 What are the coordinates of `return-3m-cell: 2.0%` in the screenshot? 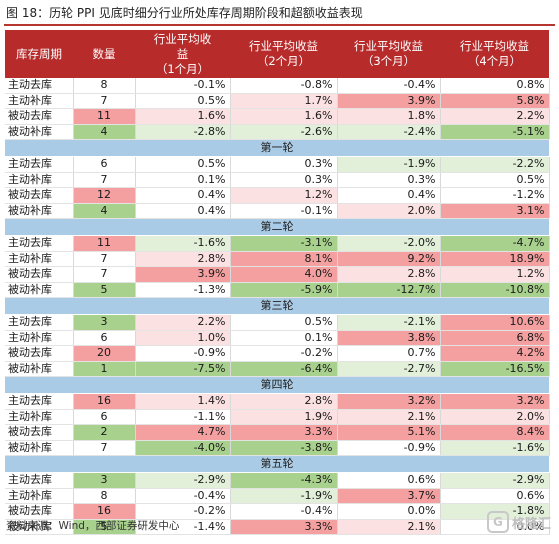 It's located at (389, 211).